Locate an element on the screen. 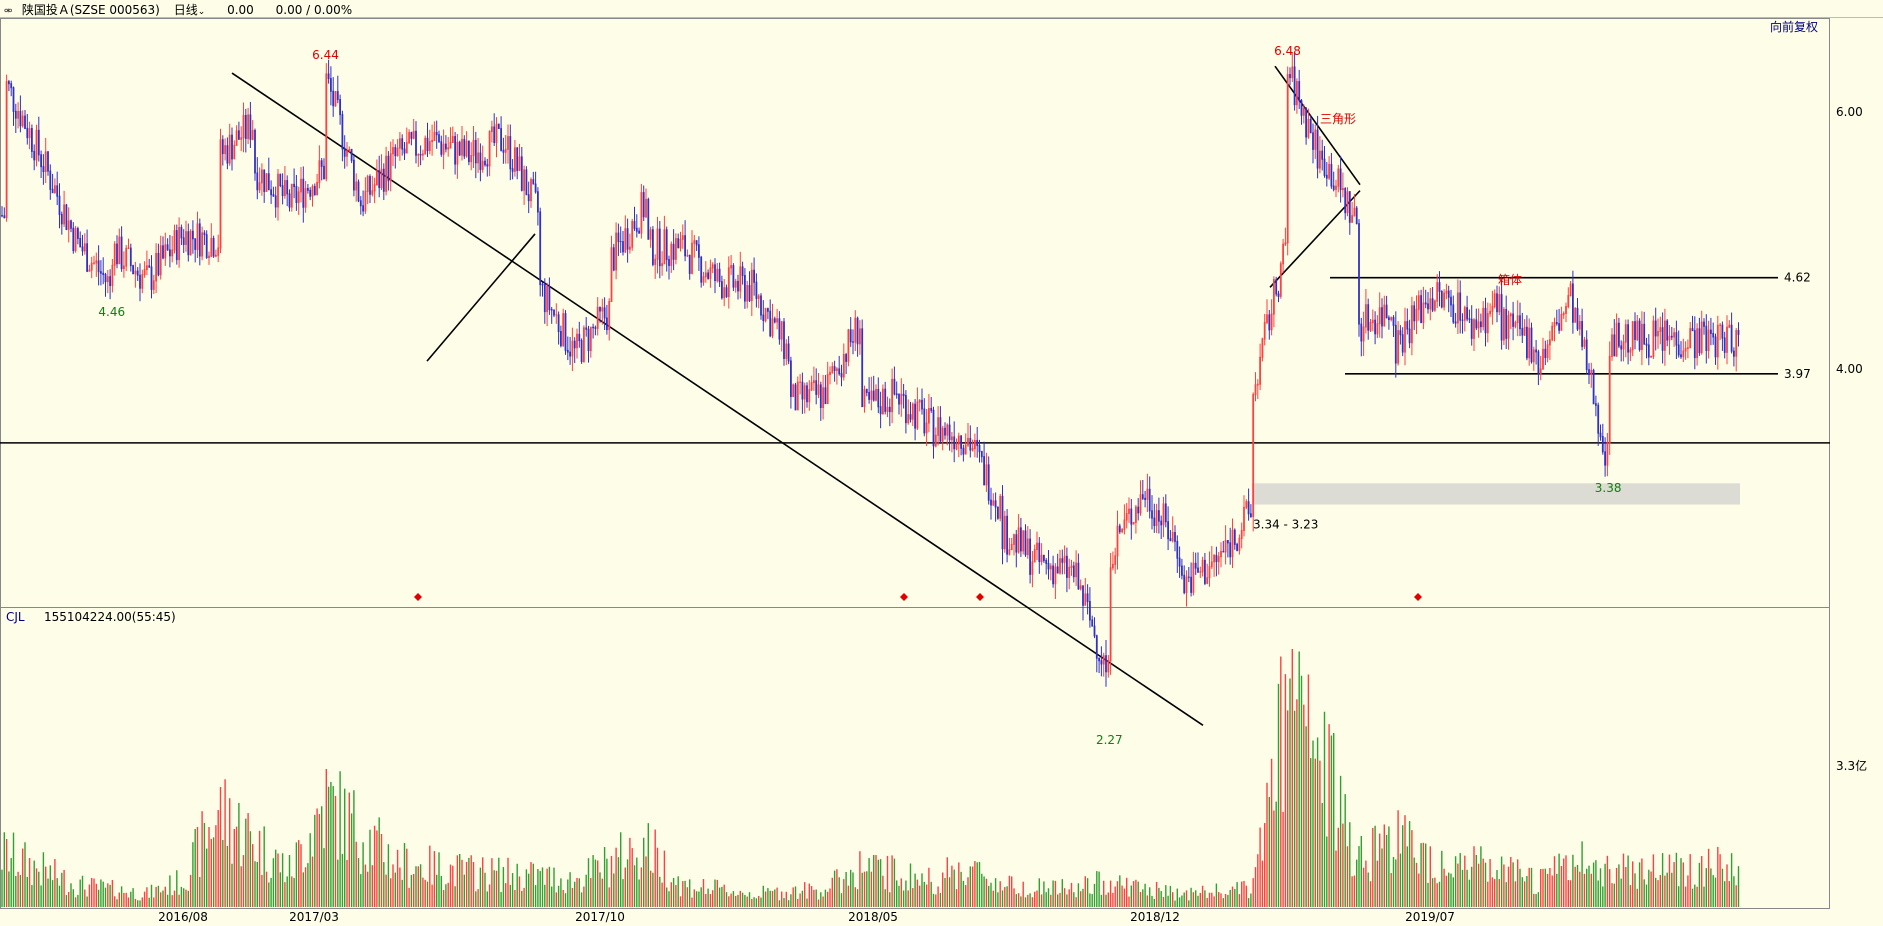 The height and width of the screenshot is (926, 1883). level-label: 3.97 is located at coordinates (1797, 374).